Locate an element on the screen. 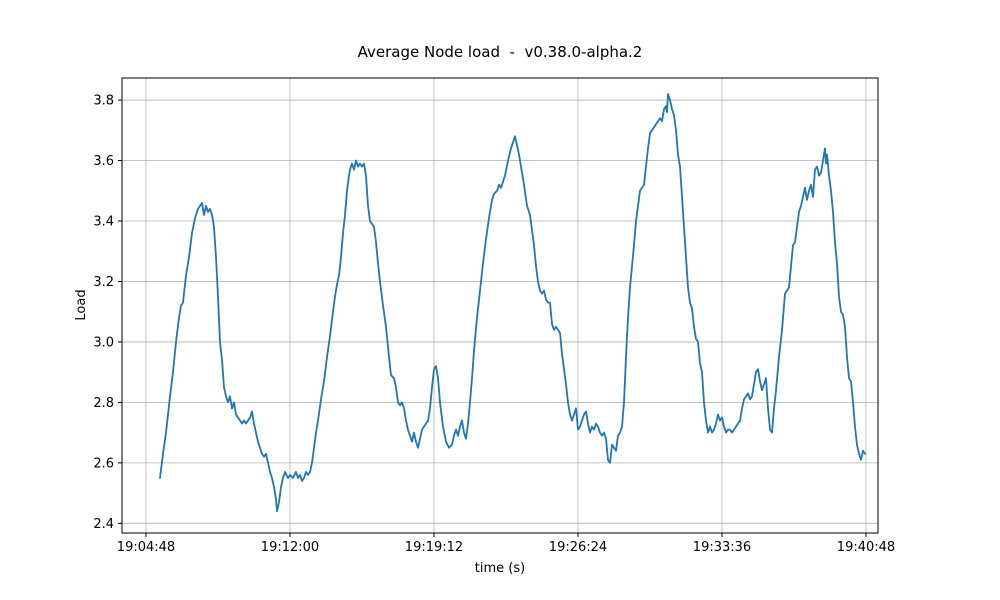 Image resolution: width=1000 pixels, height=600 pixels. x-tick-label: 19:19:12 is located at coordinates (434, 547).